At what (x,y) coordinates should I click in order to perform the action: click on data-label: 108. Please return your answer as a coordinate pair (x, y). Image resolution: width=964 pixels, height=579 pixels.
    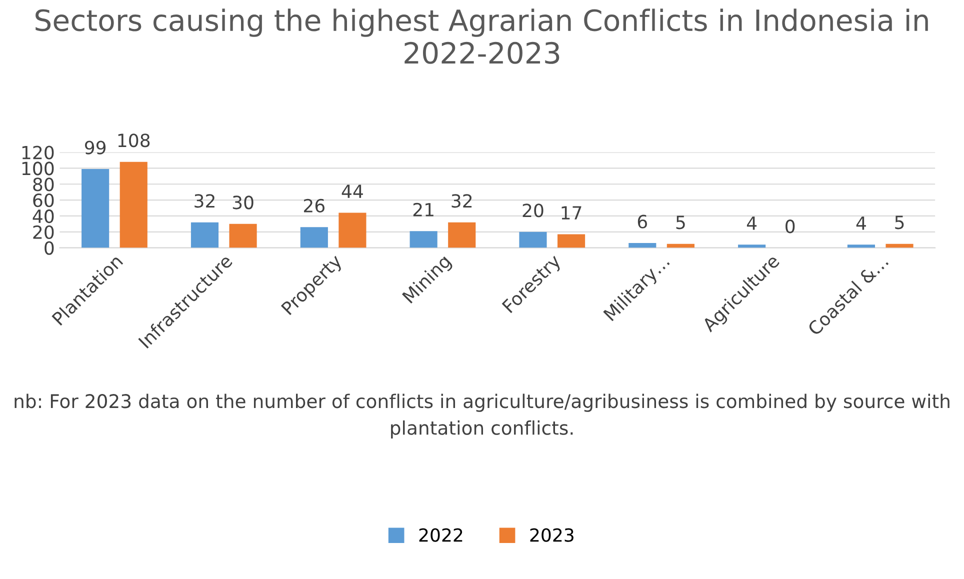
    Looking at the image, I should click on (134, 141).